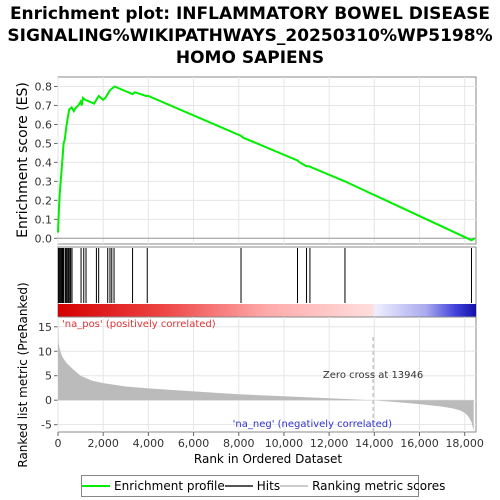  I want to click on legend-label-enrichment: Enrichment profile, so click(169, 486).